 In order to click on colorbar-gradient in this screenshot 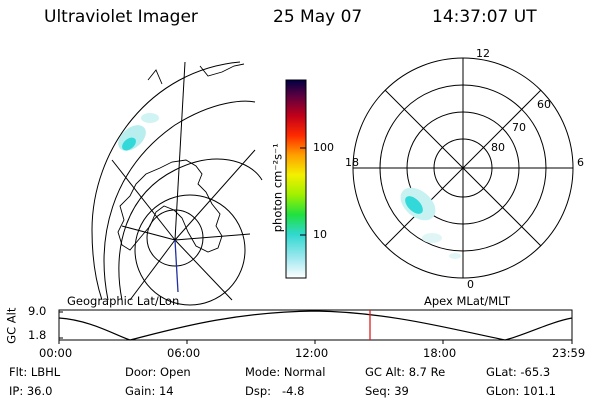, I will do `click(296, 179)`.